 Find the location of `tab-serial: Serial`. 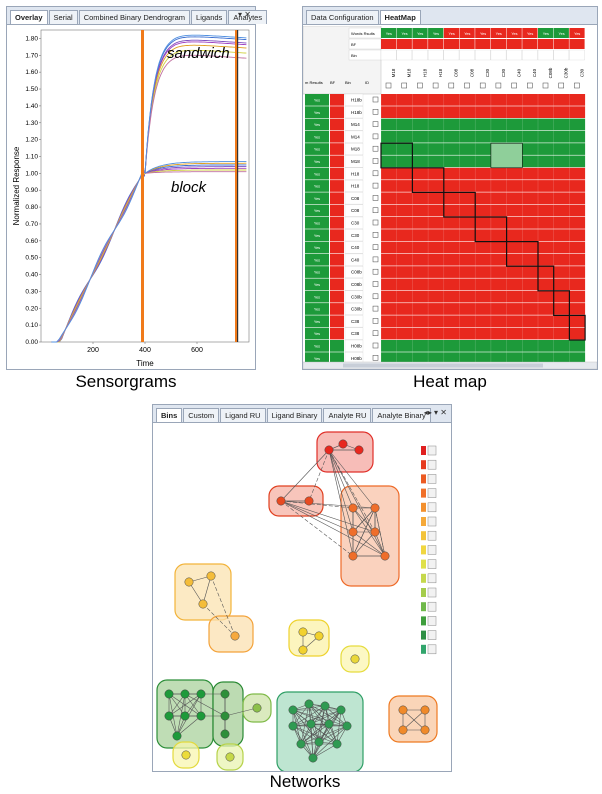

tab-serial: Serial is located at coordinates (63, 17).